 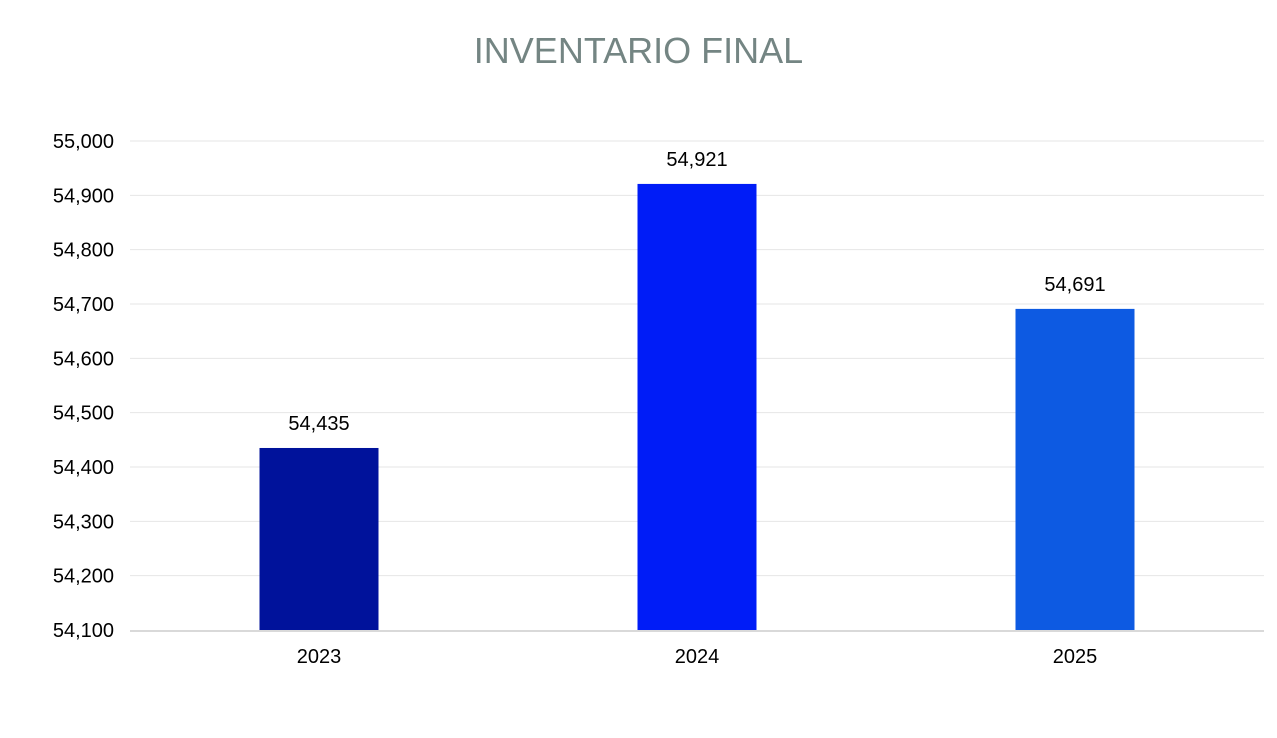 I want to click on x-tick-label-2025: 2025, so click(x=1075, y=657).